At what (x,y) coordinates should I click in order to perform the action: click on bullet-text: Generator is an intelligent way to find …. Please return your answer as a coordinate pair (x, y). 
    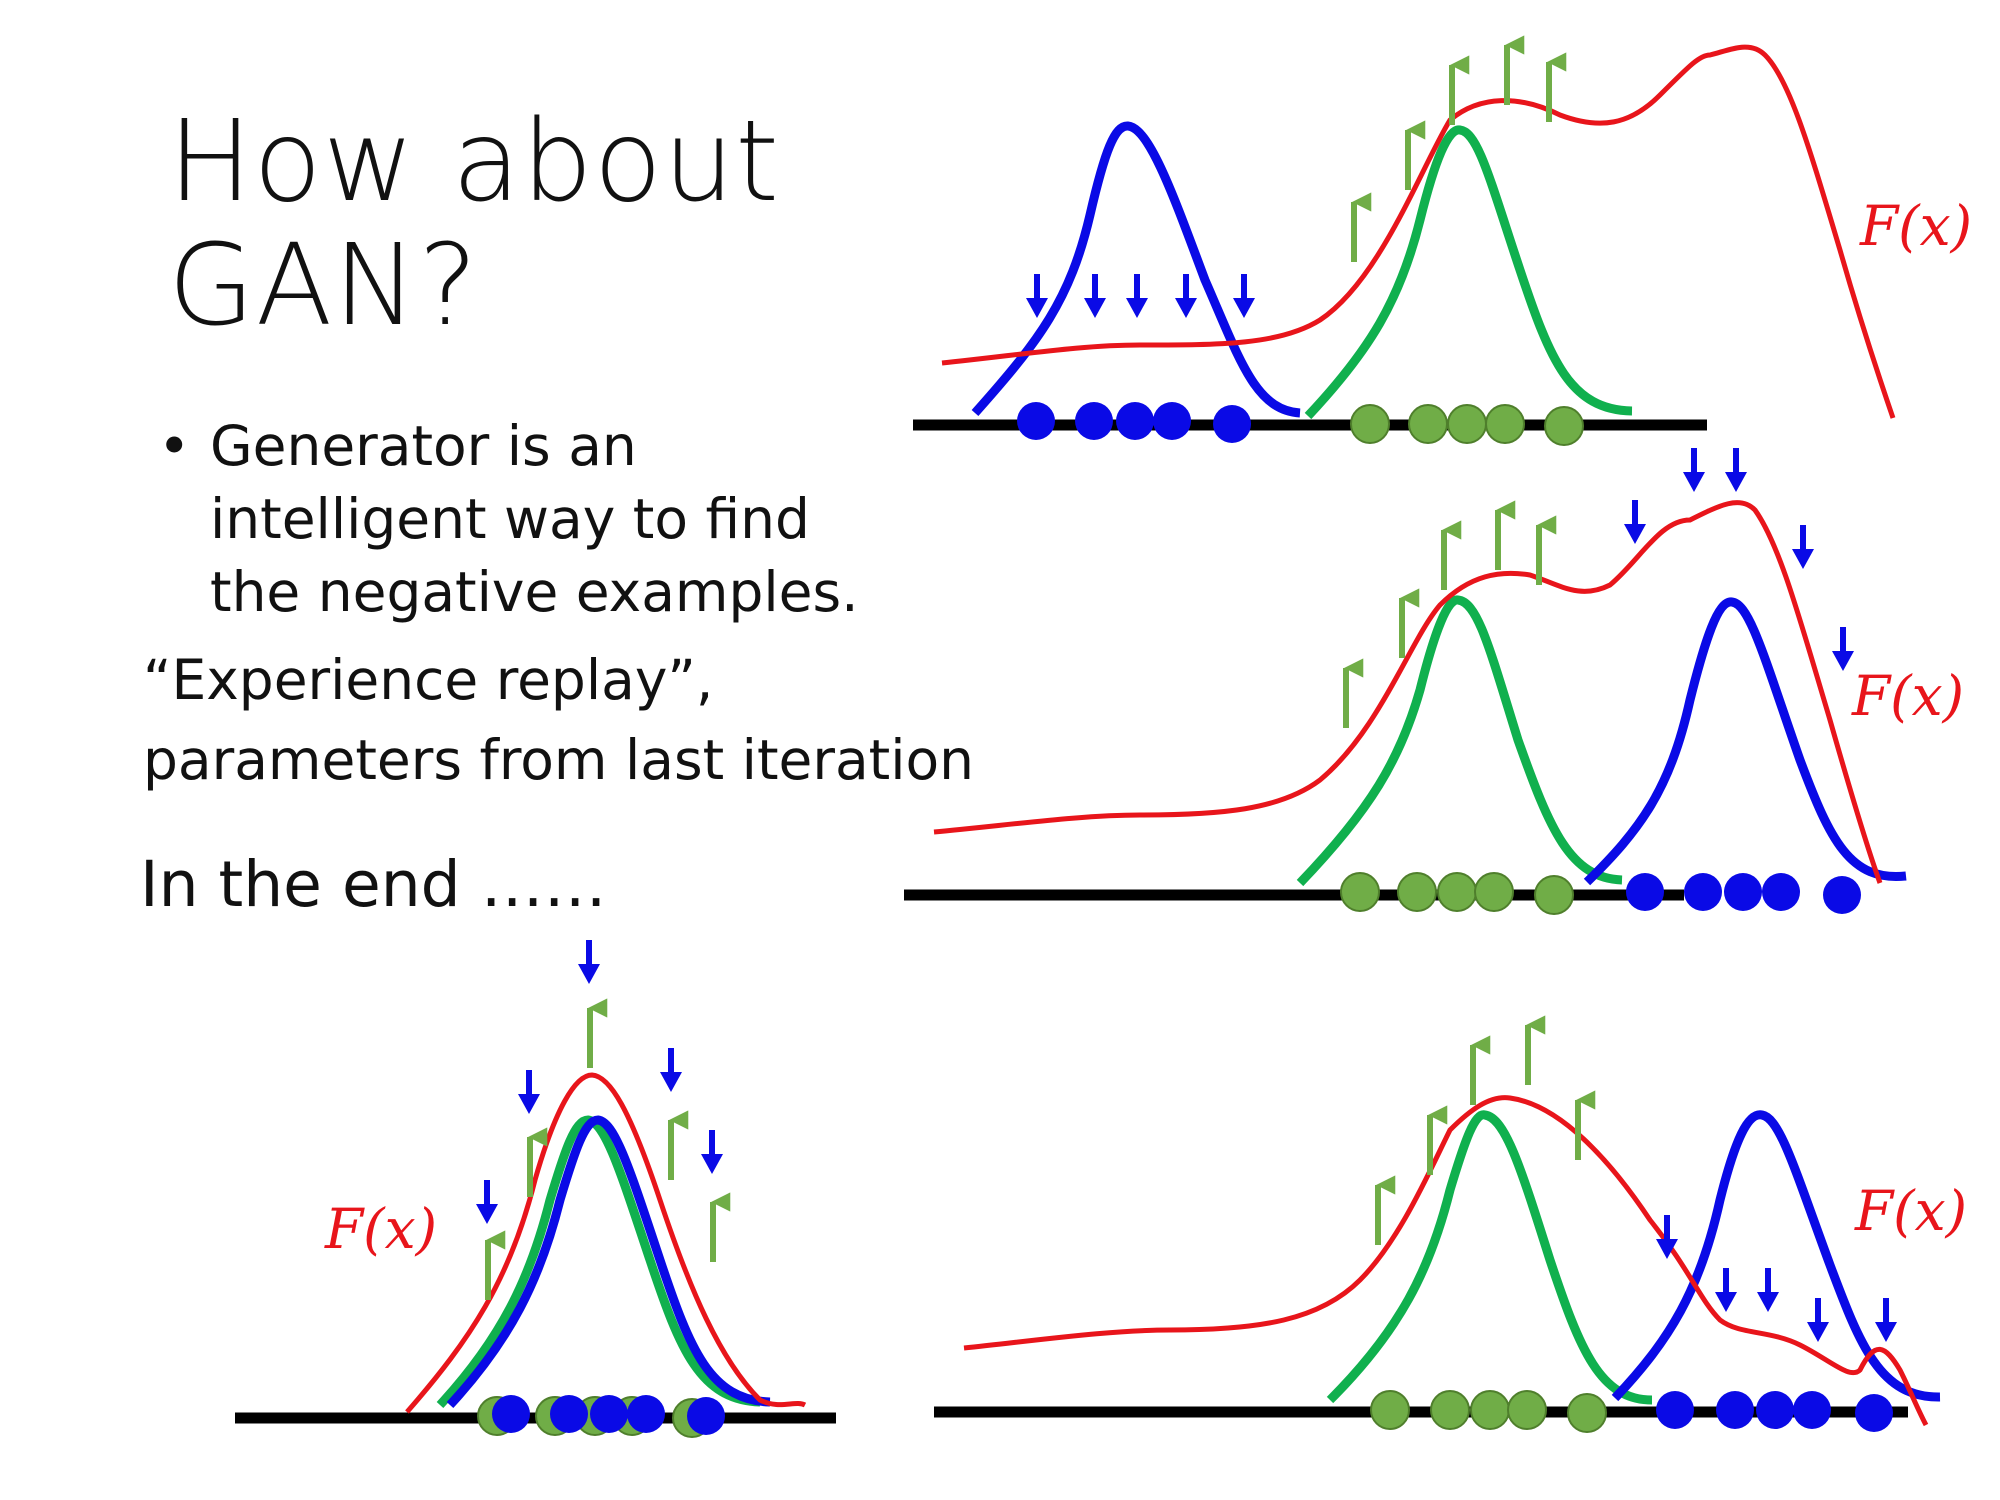
    Looking at the image, I should click on (534, 519).